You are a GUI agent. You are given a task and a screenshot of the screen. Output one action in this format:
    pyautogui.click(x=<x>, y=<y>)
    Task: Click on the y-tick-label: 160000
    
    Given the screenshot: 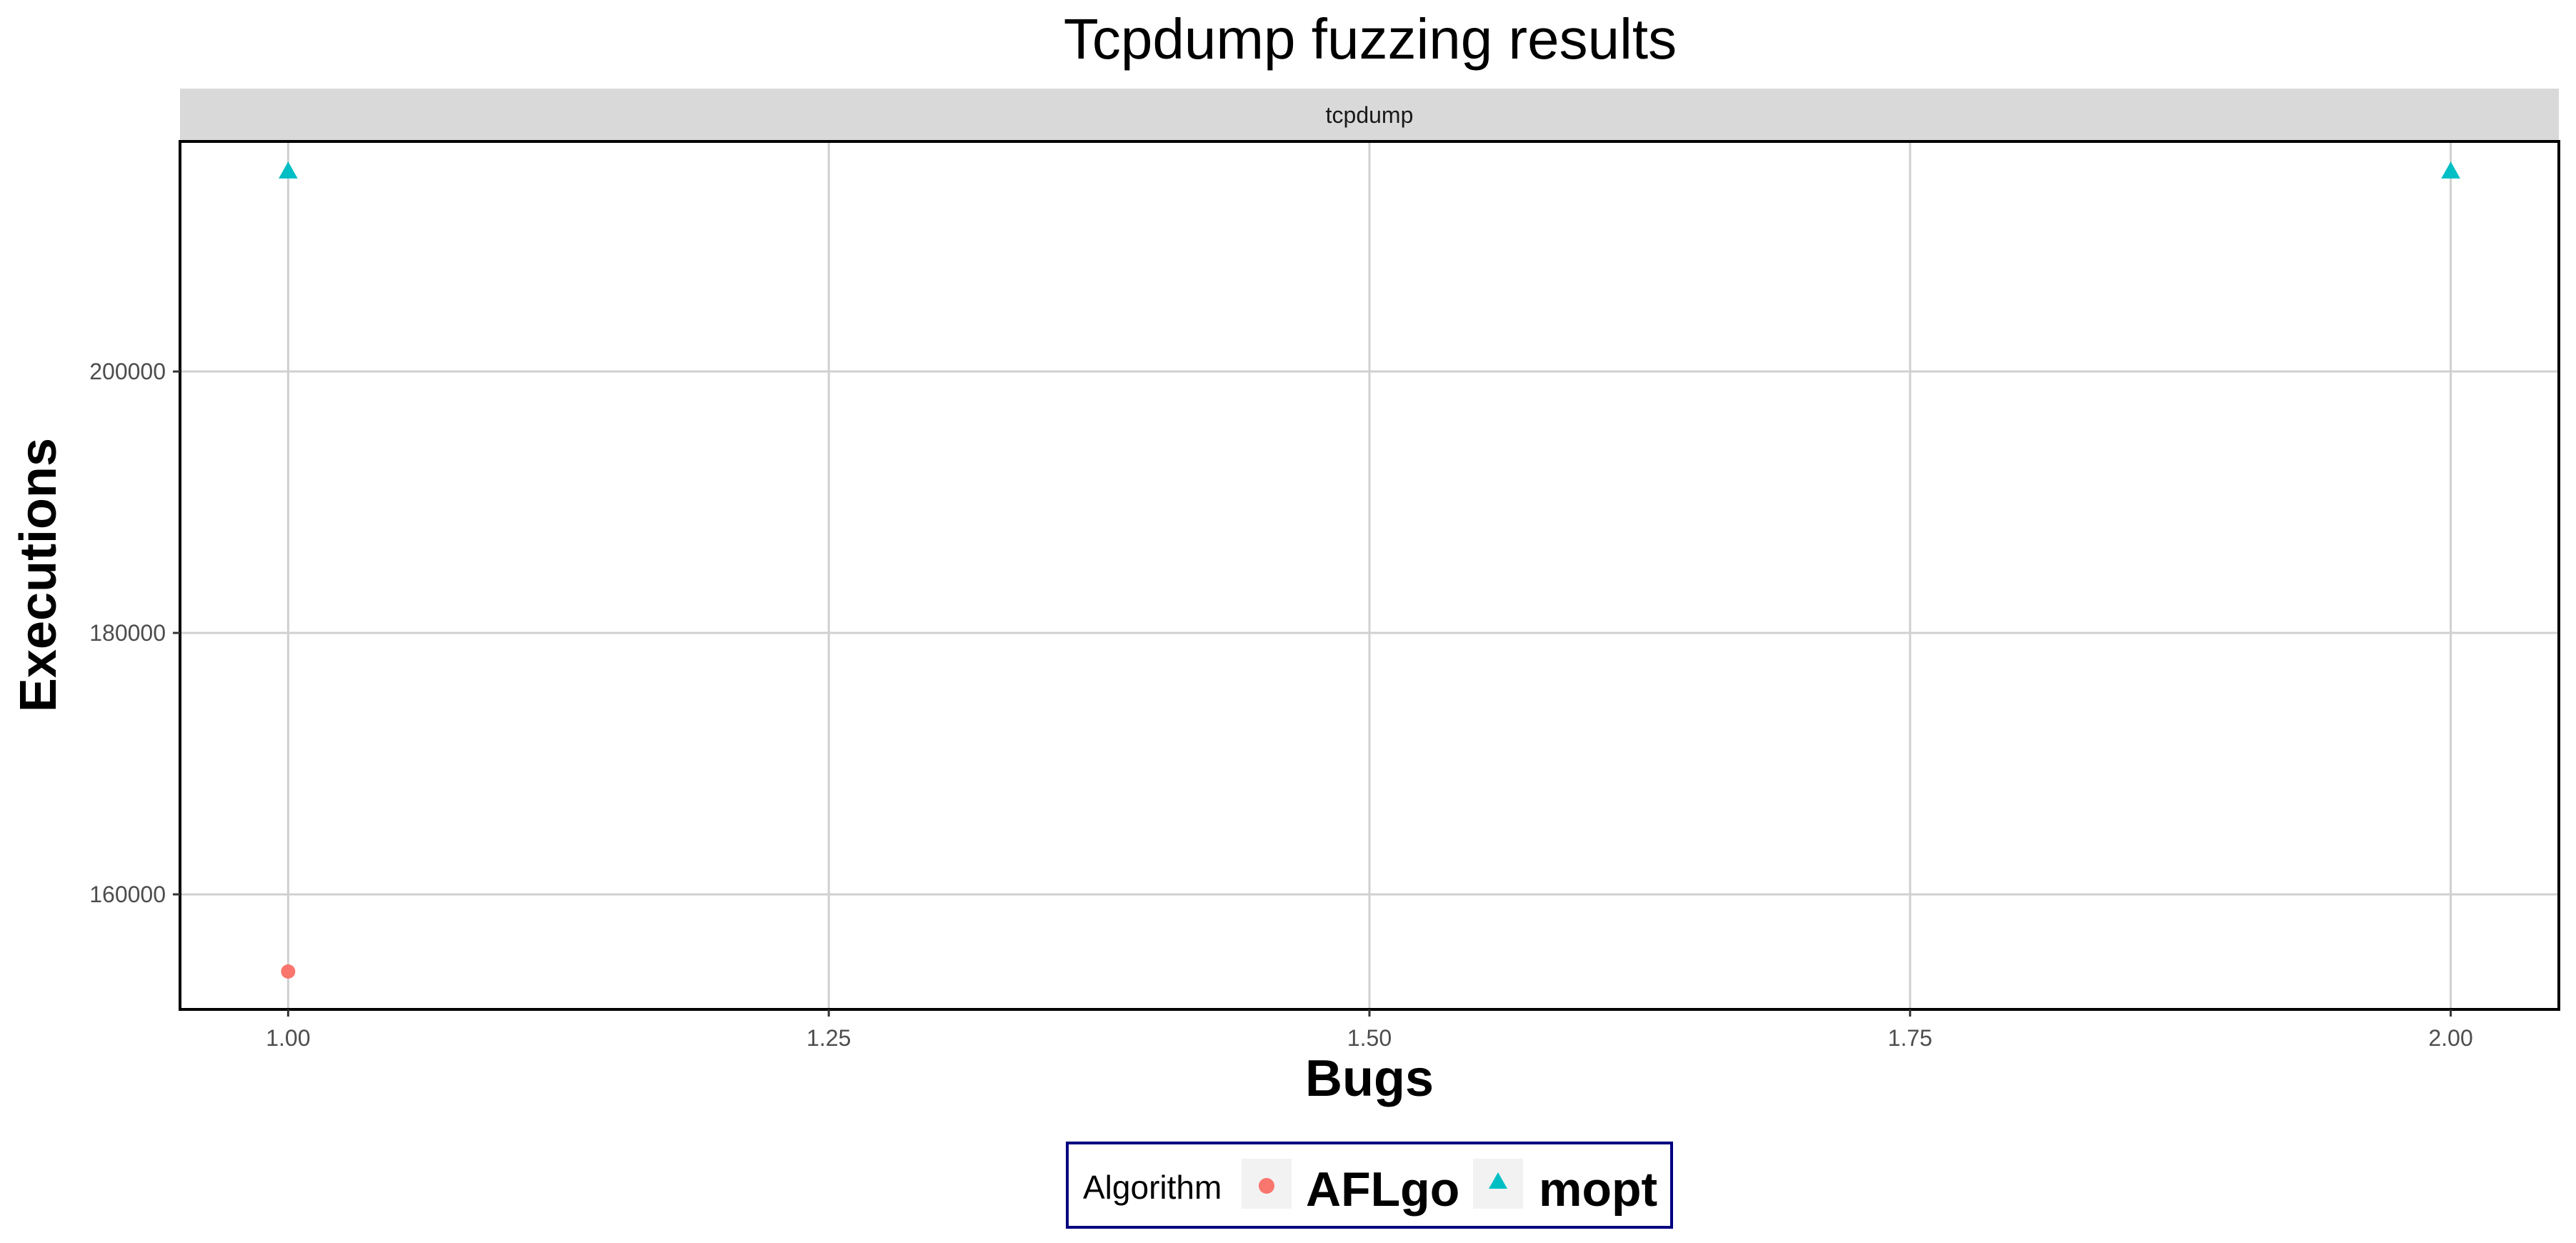 What is the action you would take?
    pyautogui.click(x=128, y=894)
    